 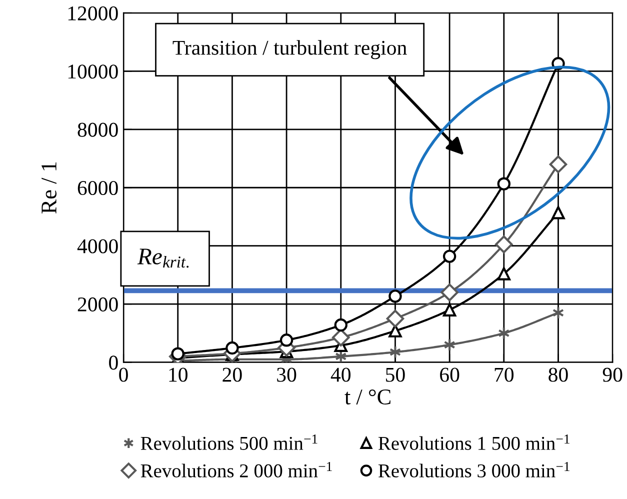 What do you see at coordinates (450, 375) in the screenshot?
I see `x-tick-label: 60` at bounding box center [450, 375].